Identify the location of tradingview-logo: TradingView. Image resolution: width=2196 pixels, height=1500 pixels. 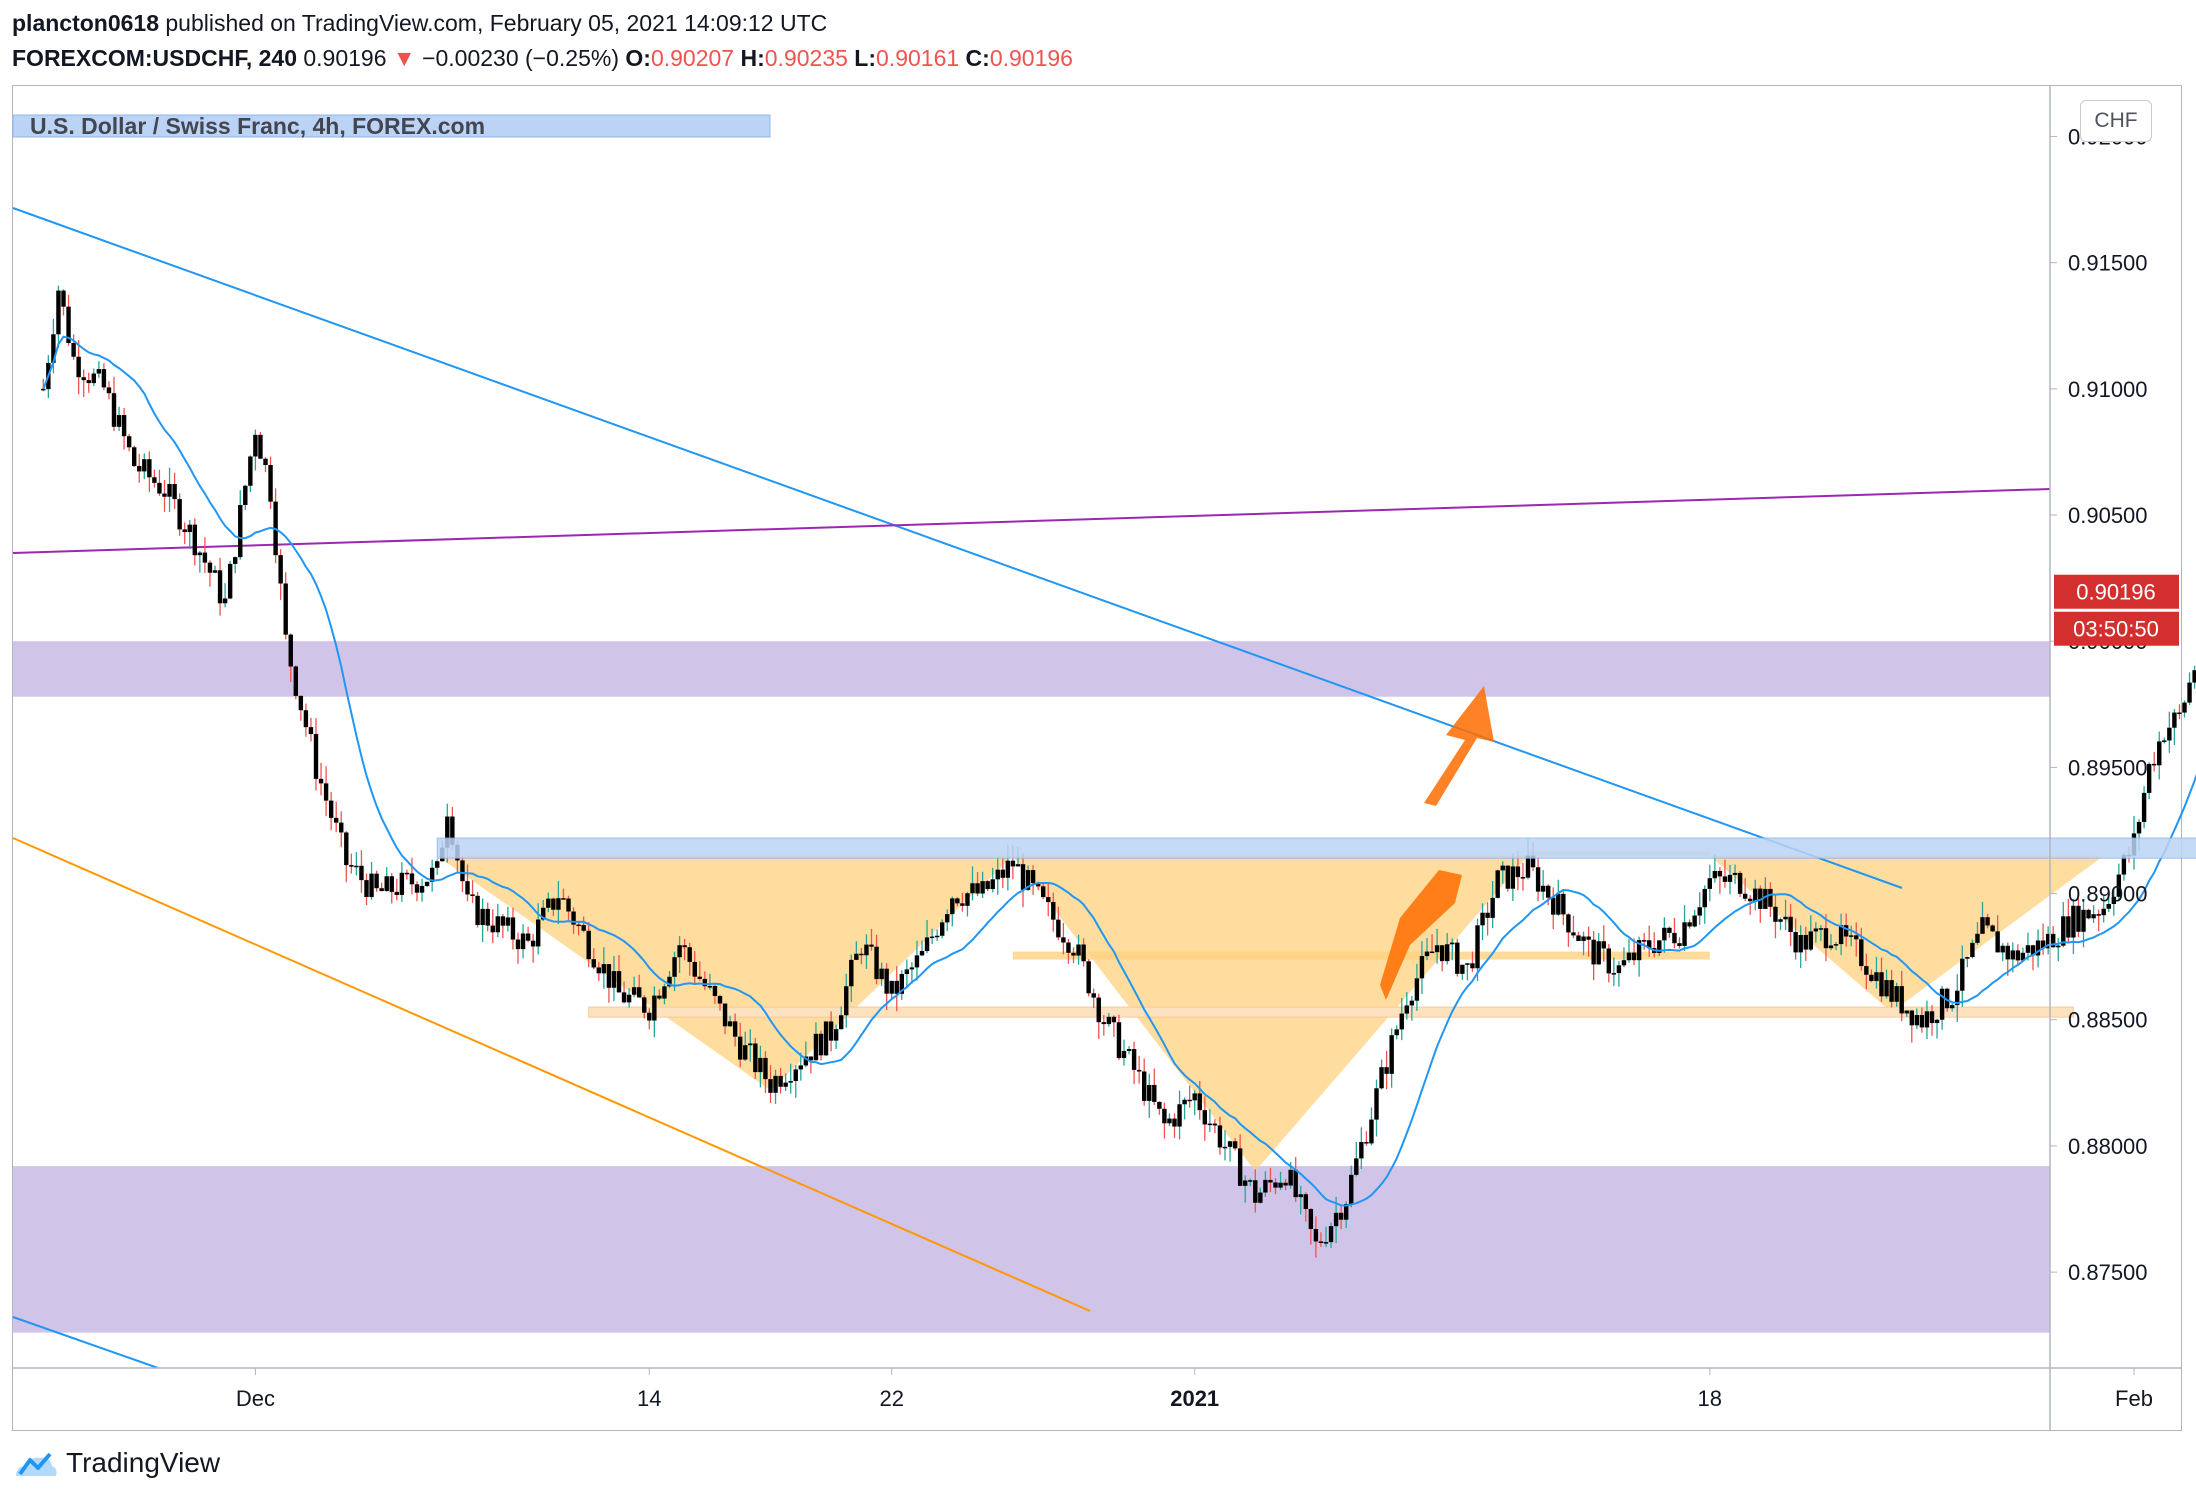
(116, 1463).